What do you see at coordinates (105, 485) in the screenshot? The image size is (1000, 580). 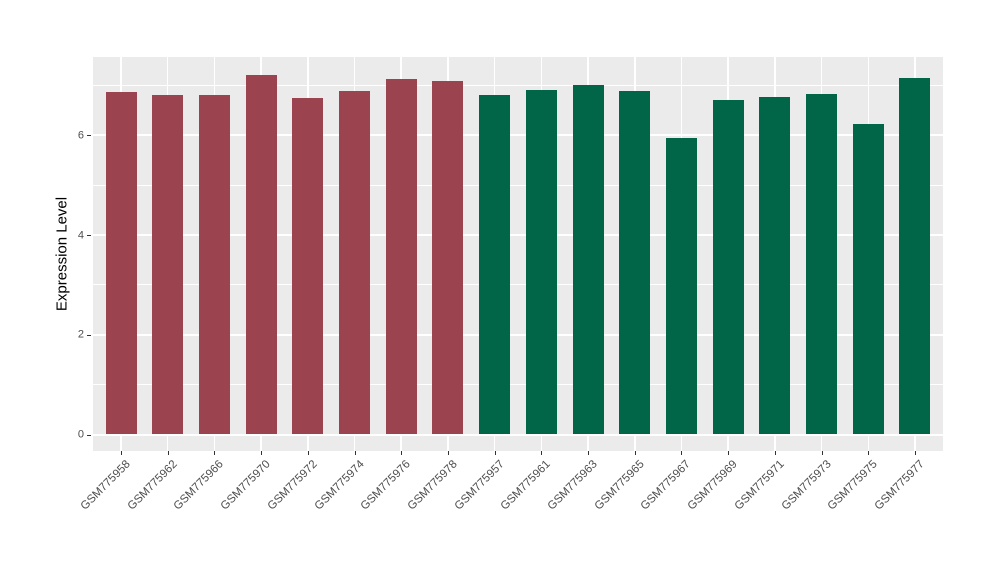 I see `x-tick-label-GSM775958: GSM775958` at bounding box center [105, 485].